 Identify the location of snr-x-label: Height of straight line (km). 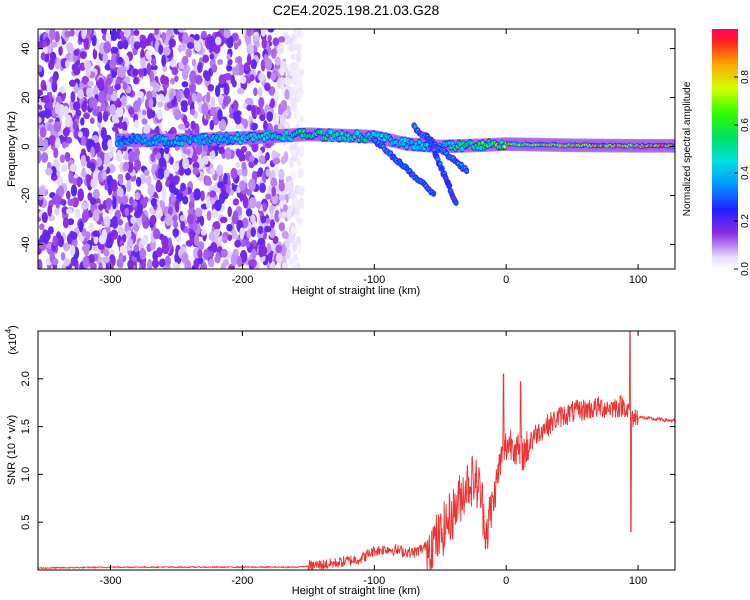
(356, 591).